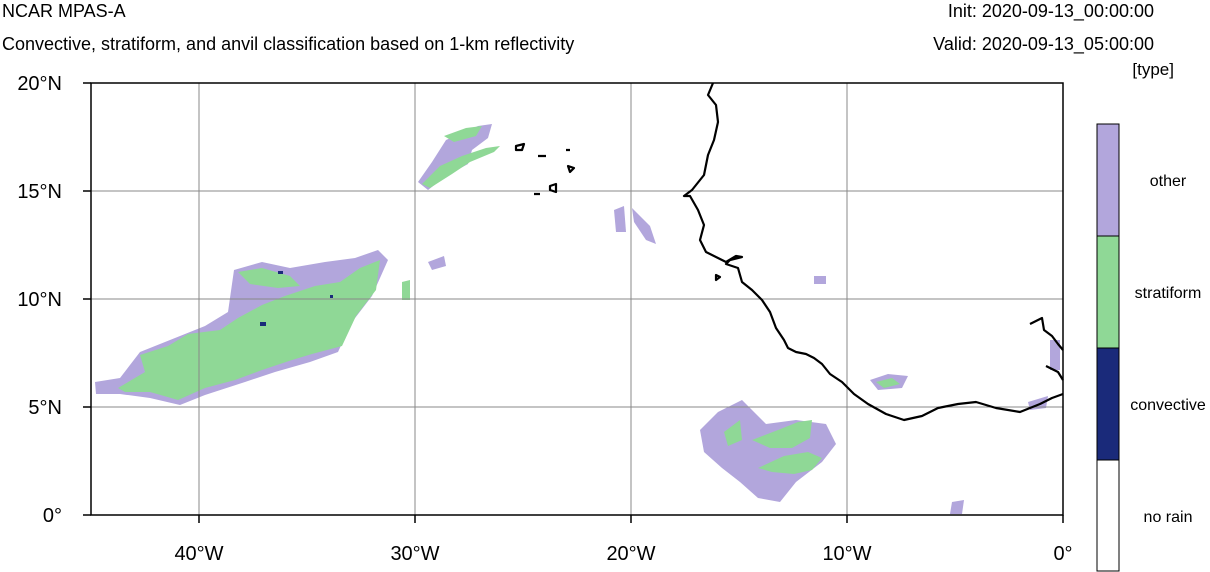 The height and width of the screenshot is (572, 1210). I want to click on legend-label-stratiform: stratiform, so click(1168, 293).